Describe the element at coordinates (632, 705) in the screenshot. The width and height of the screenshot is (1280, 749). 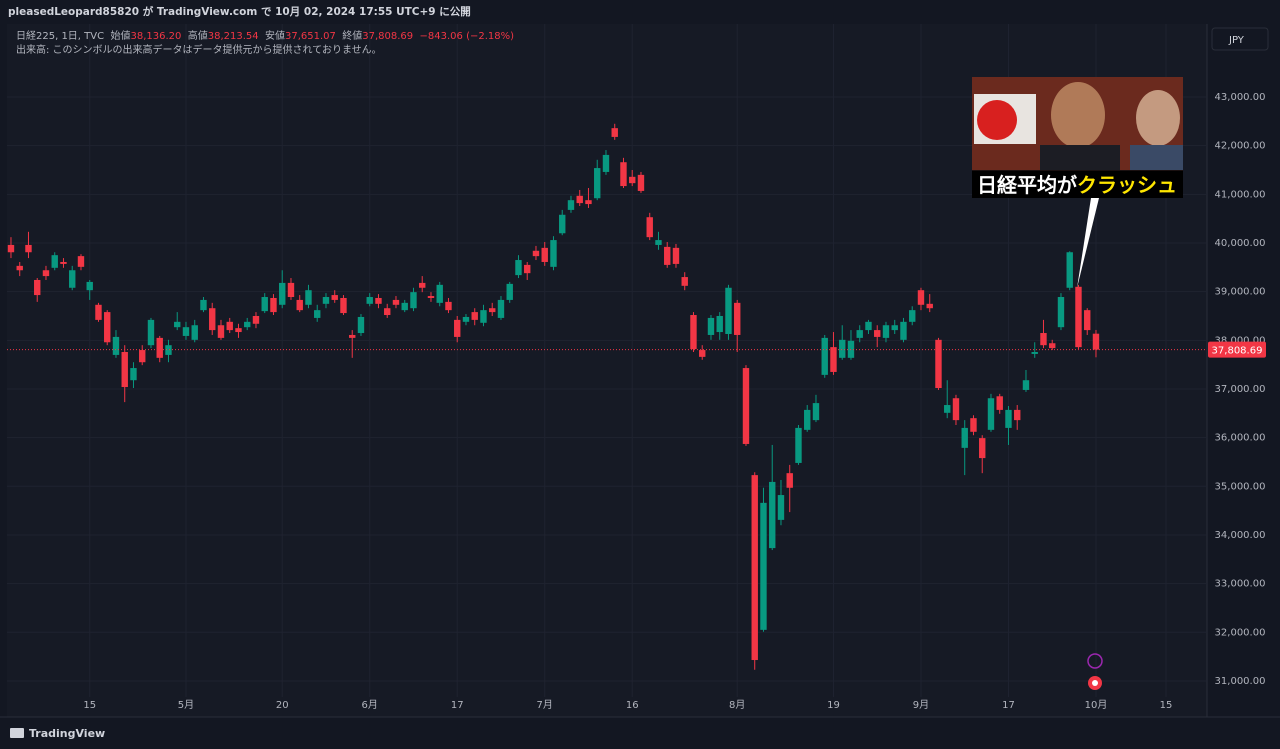
I see `x-tick-label: 16` at that location.